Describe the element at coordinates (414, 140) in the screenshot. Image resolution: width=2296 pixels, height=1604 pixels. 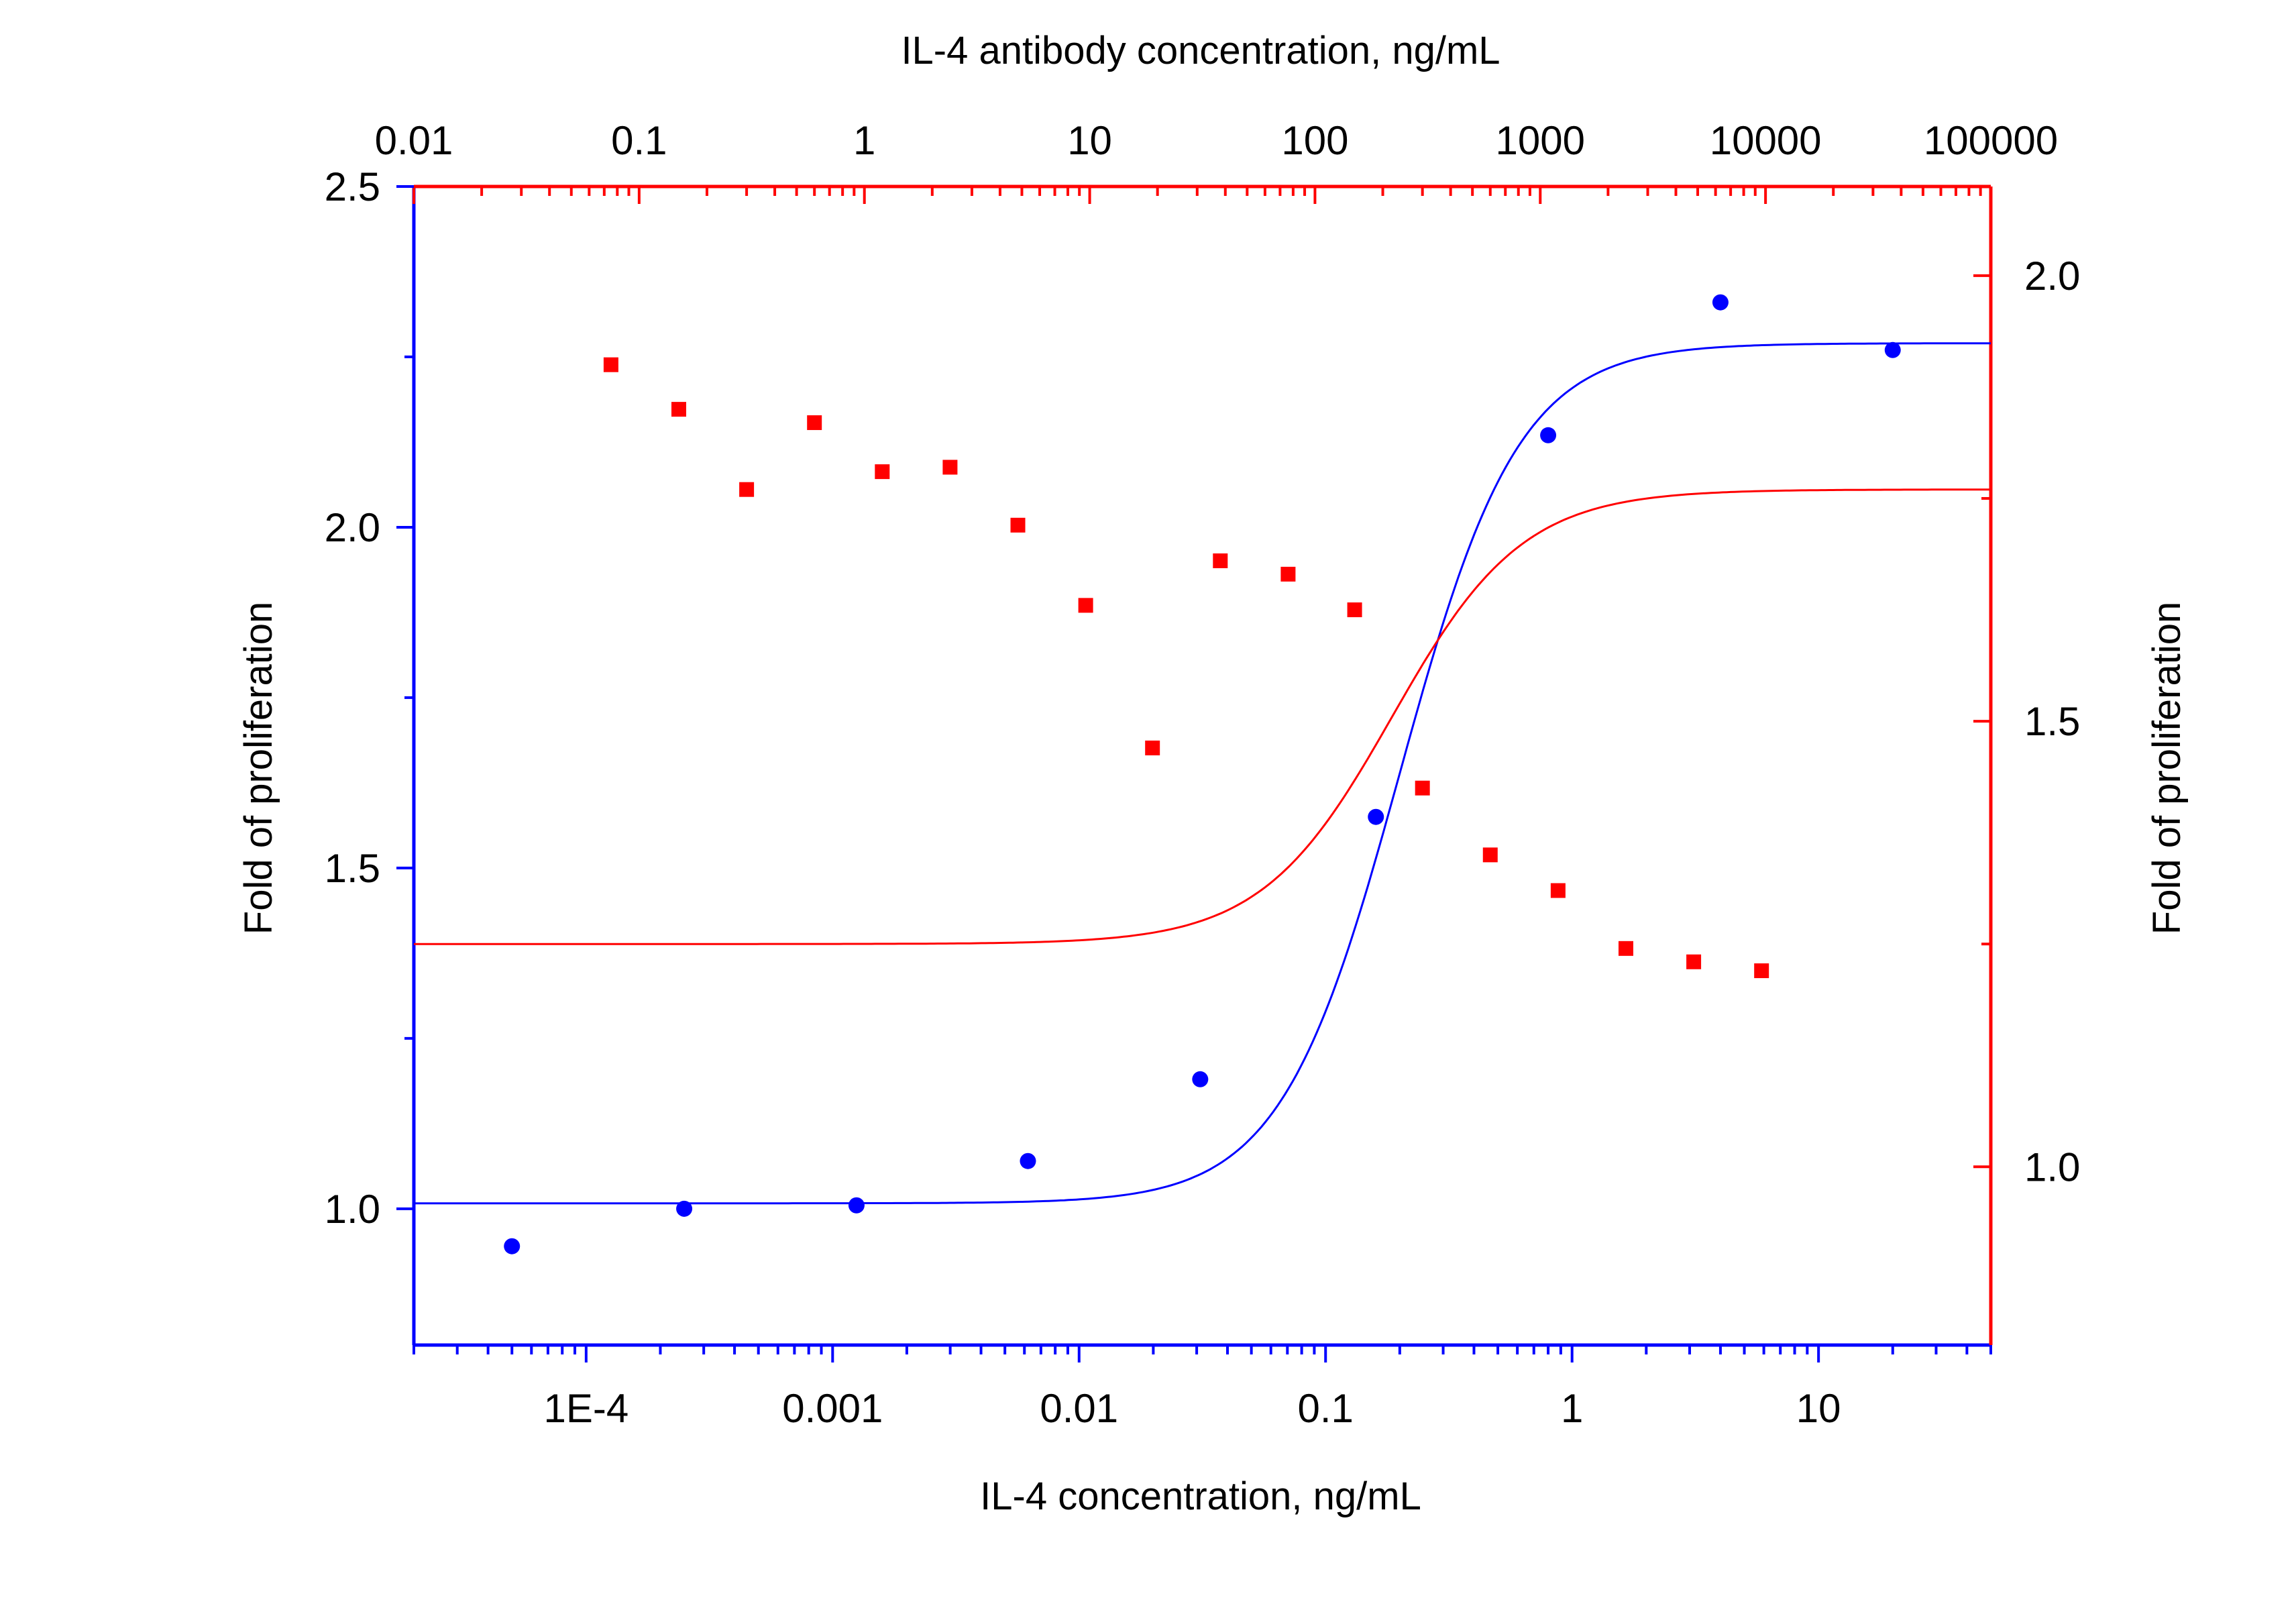
I see `top-axis-tick-label: 0.01` at that location.